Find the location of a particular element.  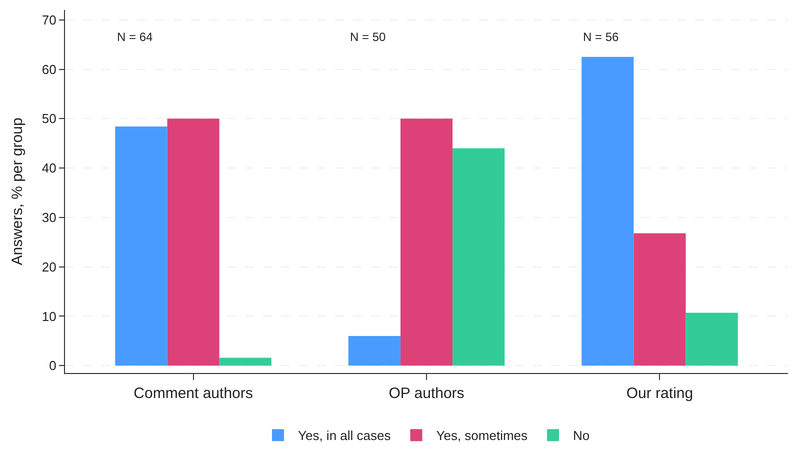

legend-label: Yes, sometimes is located at coordinates (482, 436).